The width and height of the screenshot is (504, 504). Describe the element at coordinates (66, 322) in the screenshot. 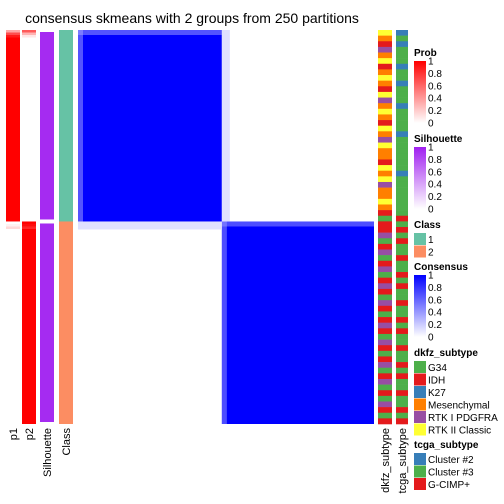

I see `class-band` at that location.